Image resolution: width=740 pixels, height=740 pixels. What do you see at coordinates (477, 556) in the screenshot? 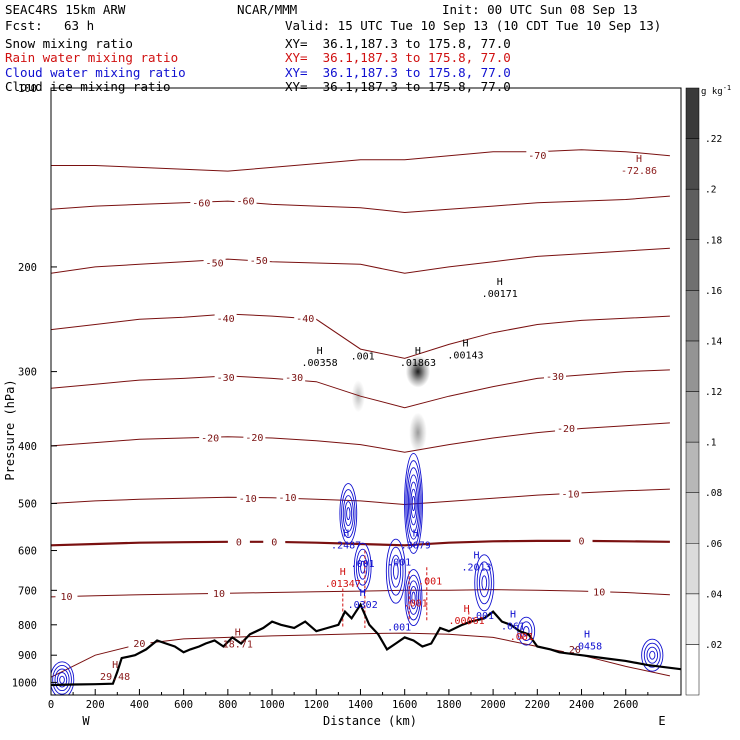
I see `high-marker-10: H` at bounding box center [477, 556].